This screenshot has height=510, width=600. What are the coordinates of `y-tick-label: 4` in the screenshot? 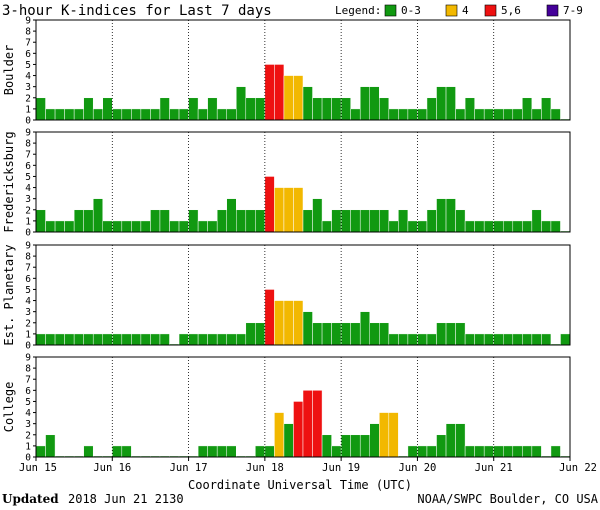 It's located at (28, 188).